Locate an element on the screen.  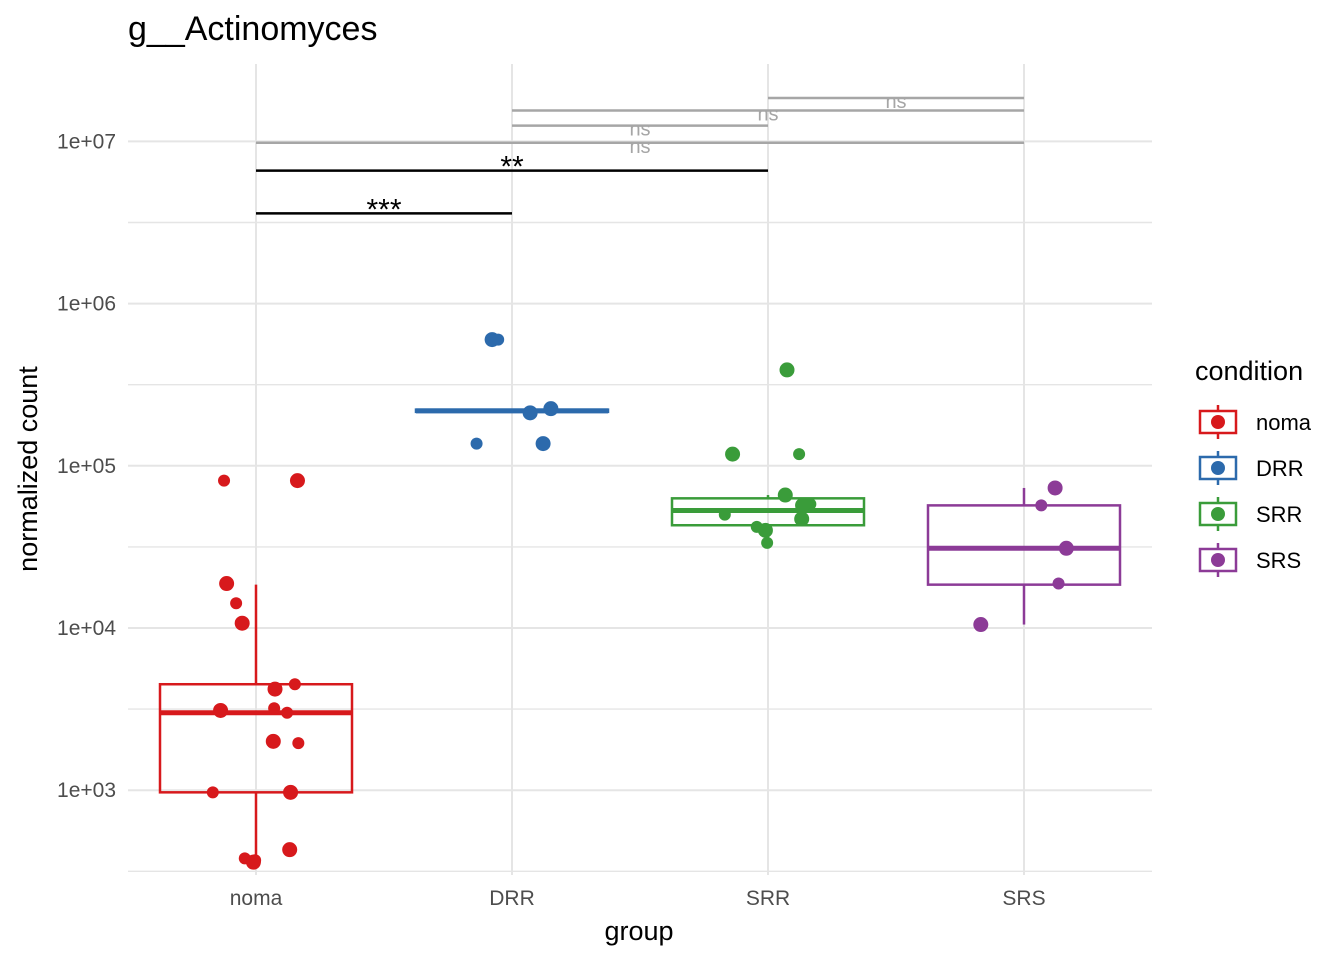
x-tick-label: SRR is located at coordinates (768, 898).